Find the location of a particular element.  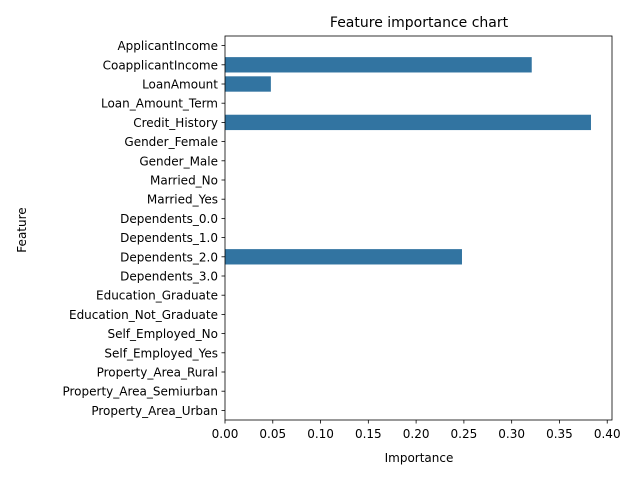

y-tick-label: Dependents_3.0 is located at coordinates (169, 277).